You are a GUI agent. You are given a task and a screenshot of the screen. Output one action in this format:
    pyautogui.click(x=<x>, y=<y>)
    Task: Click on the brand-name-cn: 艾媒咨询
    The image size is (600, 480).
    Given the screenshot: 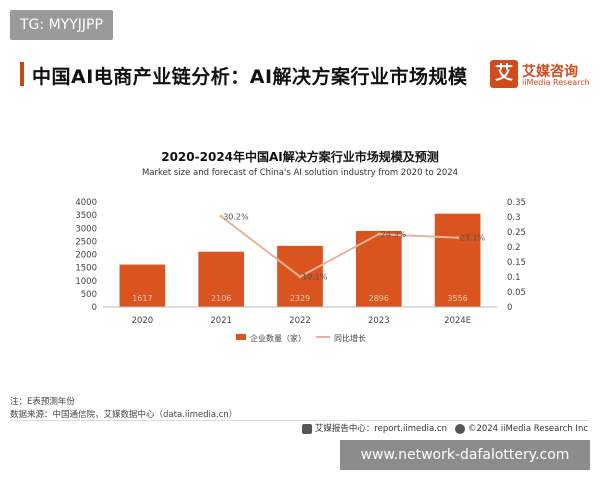 What is the action you would take?
    pyautogui.click(x=550, y=72)
    